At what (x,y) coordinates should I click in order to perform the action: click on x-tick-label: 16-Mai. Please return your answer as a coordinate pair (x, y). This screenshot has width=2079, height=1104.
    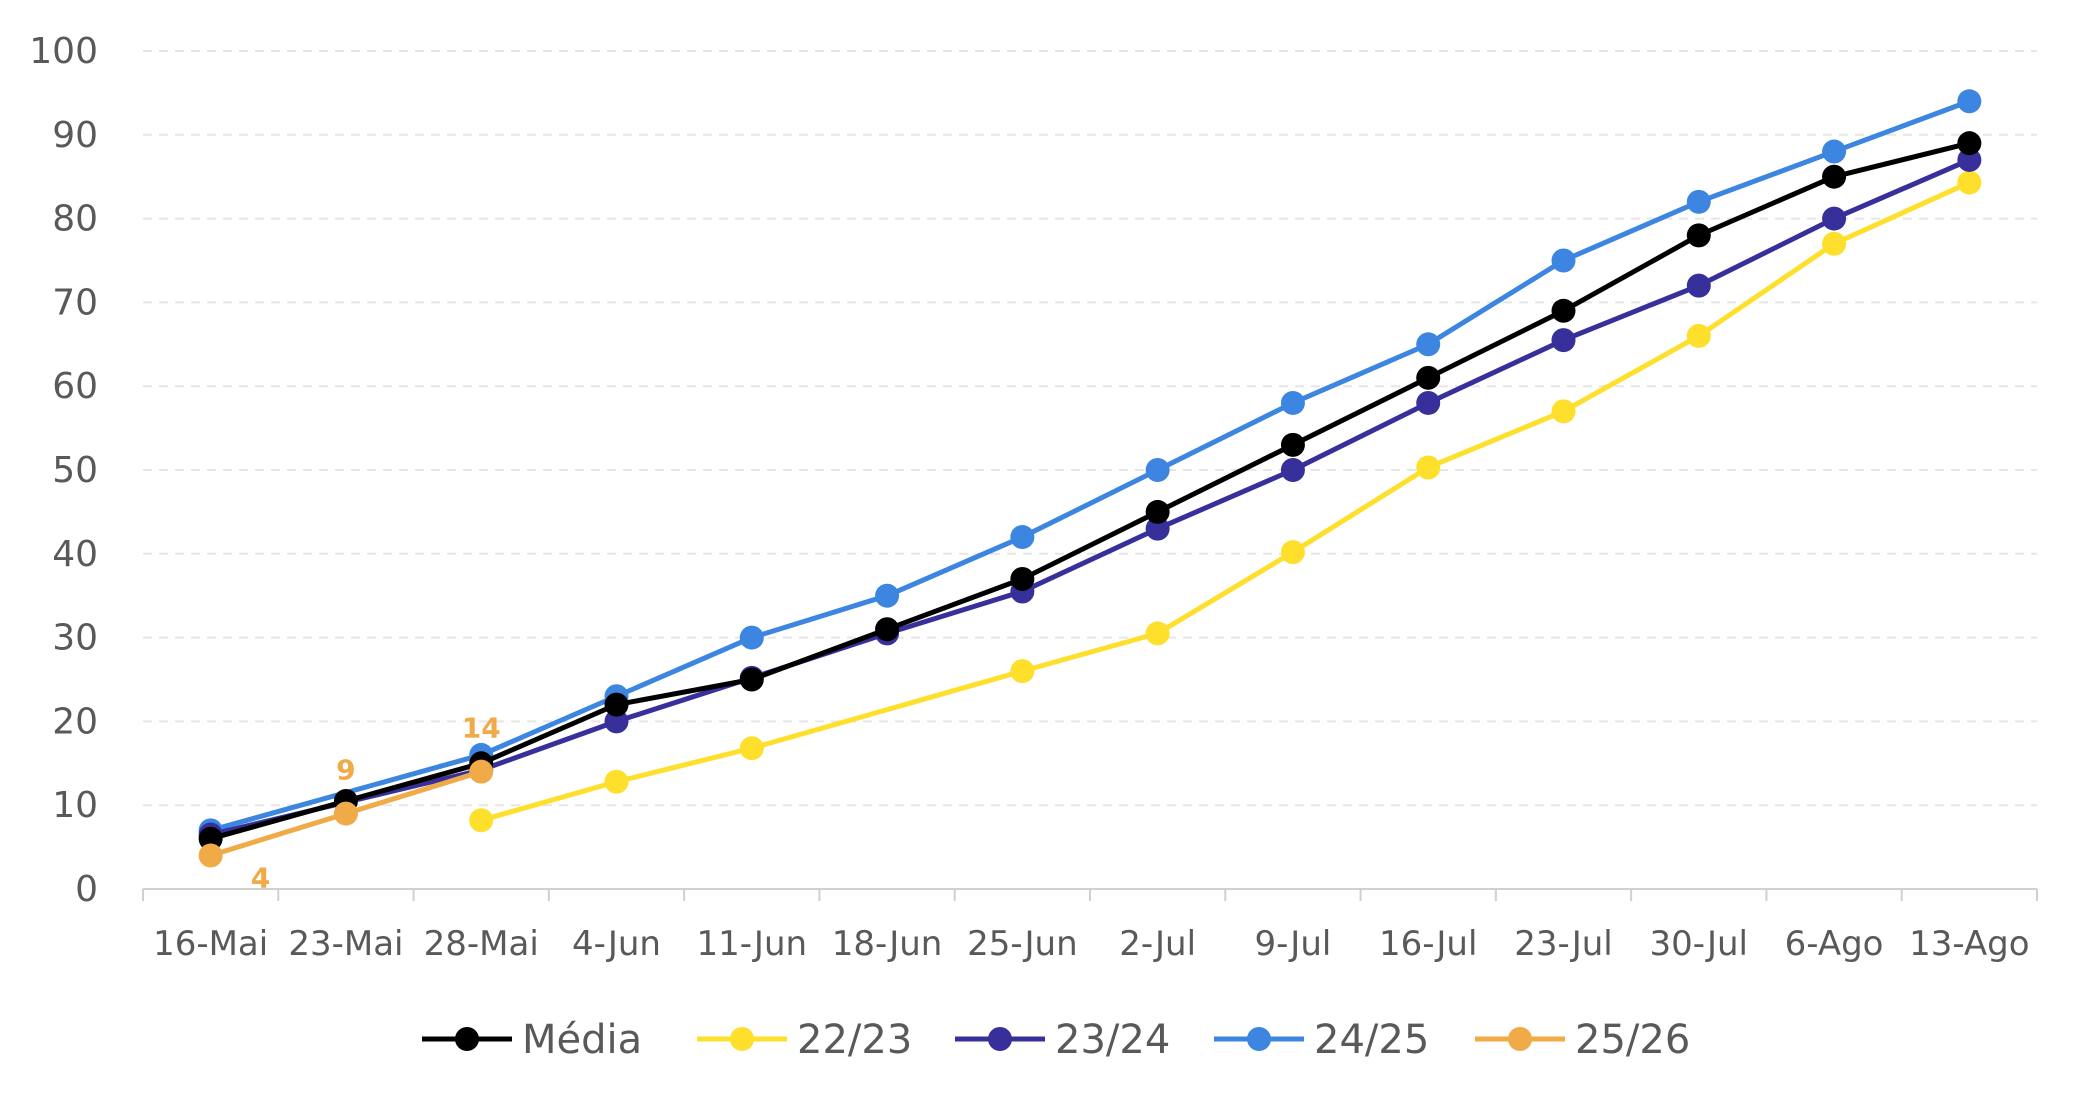
    Looking at the image, I should click on (210, 944).